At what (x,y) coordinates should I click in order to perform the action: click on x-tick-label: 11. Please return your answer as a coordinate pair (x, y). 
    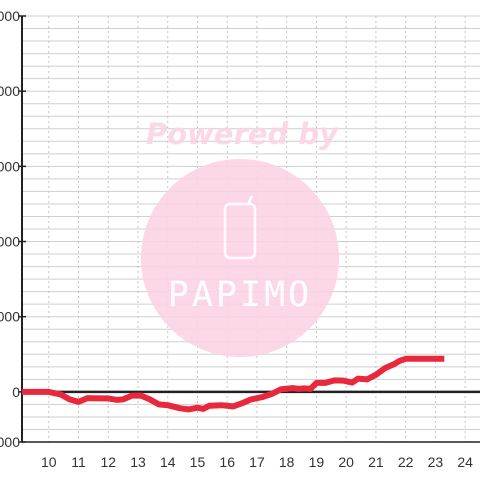
    Looking at the image, I should click on (78, 462).